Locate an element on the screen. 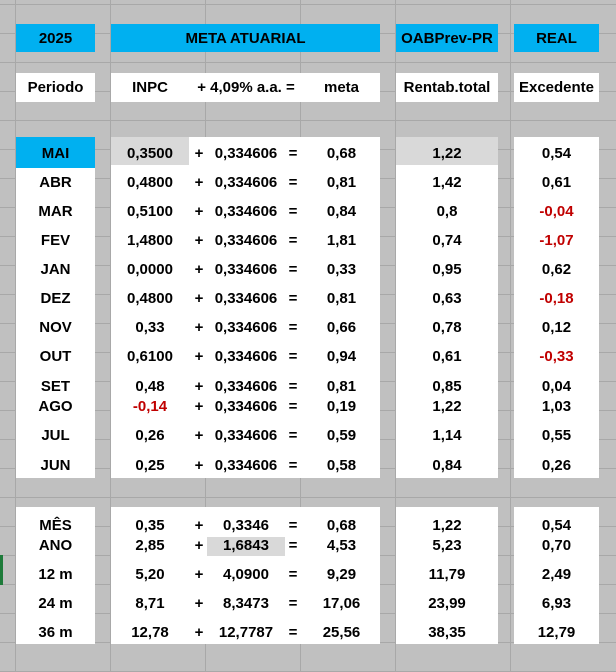 This screenshot has height=672, width=616. meta-label-cell is located at coordinates (245, 87).